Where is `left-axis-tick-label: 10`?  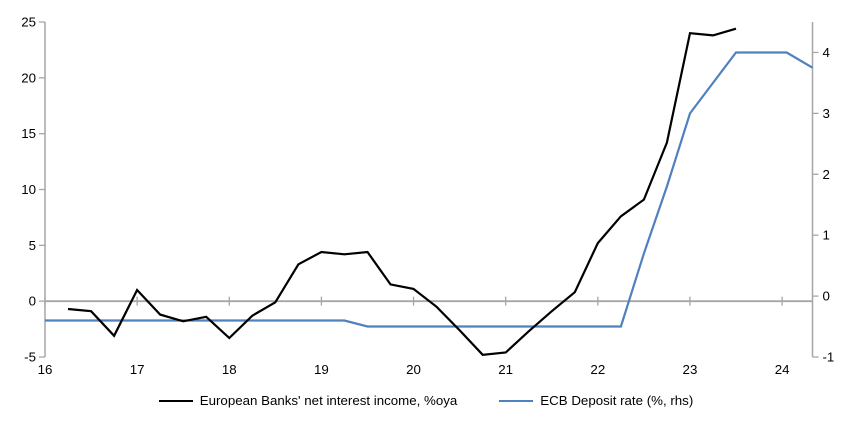
left-axis-tick-label: 10 is located at coordinates (28, 189).